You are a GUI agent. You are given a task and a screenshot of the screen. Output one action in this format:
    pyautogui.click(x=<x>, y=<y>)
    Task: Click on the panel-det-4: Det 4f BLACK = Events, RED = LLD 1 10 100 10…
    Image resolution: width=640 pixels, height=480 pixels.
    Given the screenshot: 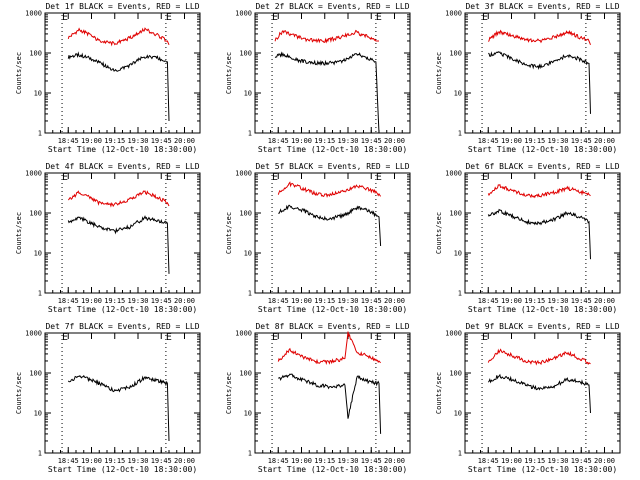 What is the action you would take?
    pyautogui.click(x=108, y=238)
    